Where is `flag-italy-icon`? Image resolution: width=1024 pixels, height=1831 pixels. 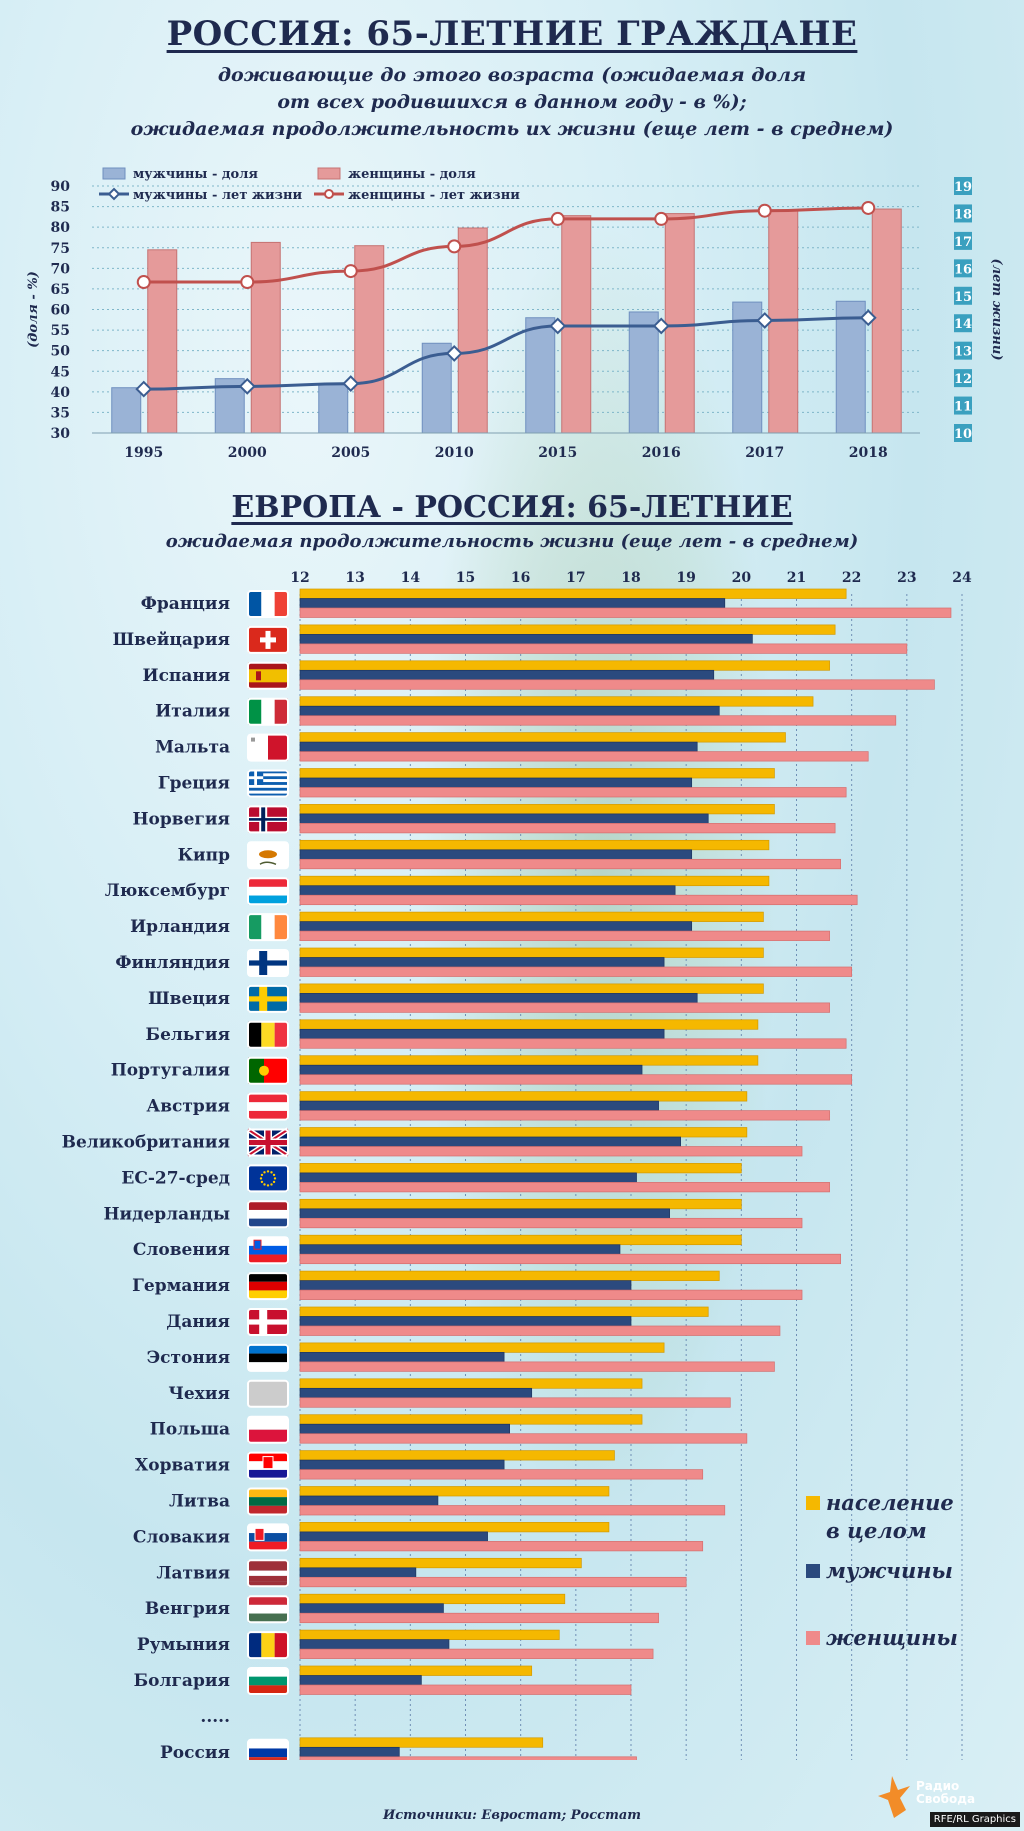
flag-italy-icon is located at coordinates (268, 711).